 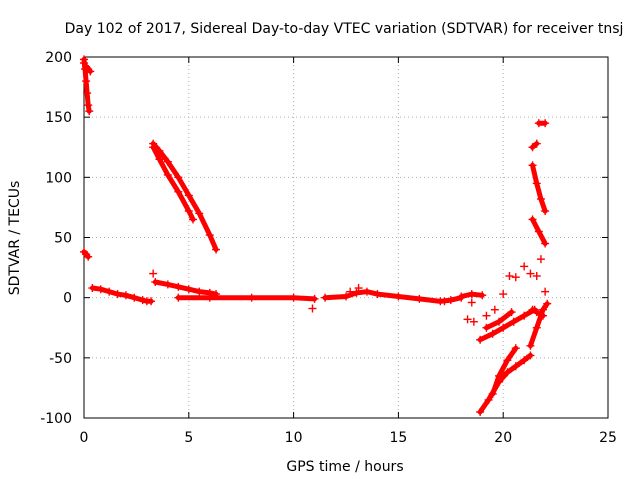 What do you see at coordinates (503, 438) in the screenshot?
I see `x-tick-label: 20` at bounding box center [503, 438].